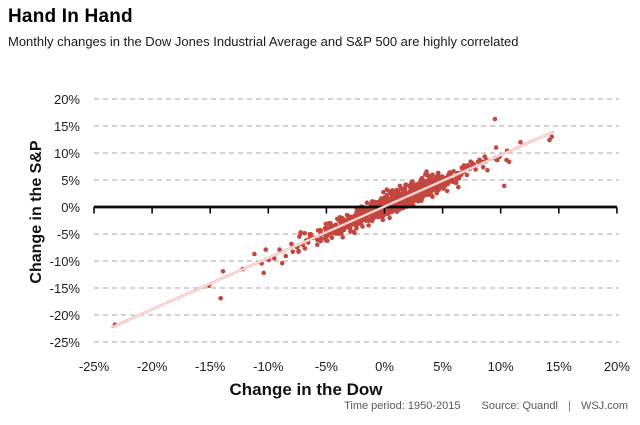  What do you see at coordinates (616, 366) in the screenshot?
I see `x-tick-label: 20%` at bounding box center [616, 366].